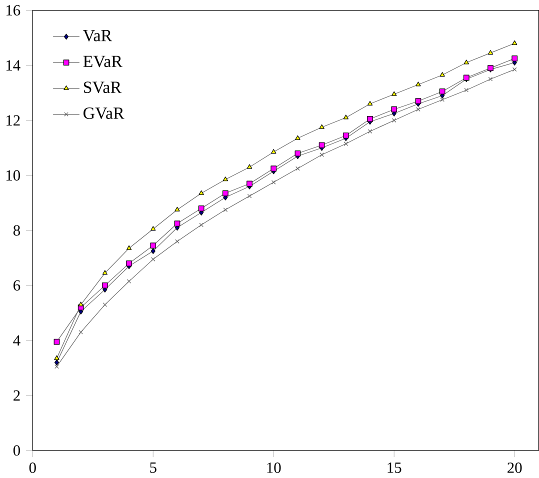 Image resolution: width=539 pixels, height=478 pixels. I want to click on y-tick-label: 6, so click(17, 285).